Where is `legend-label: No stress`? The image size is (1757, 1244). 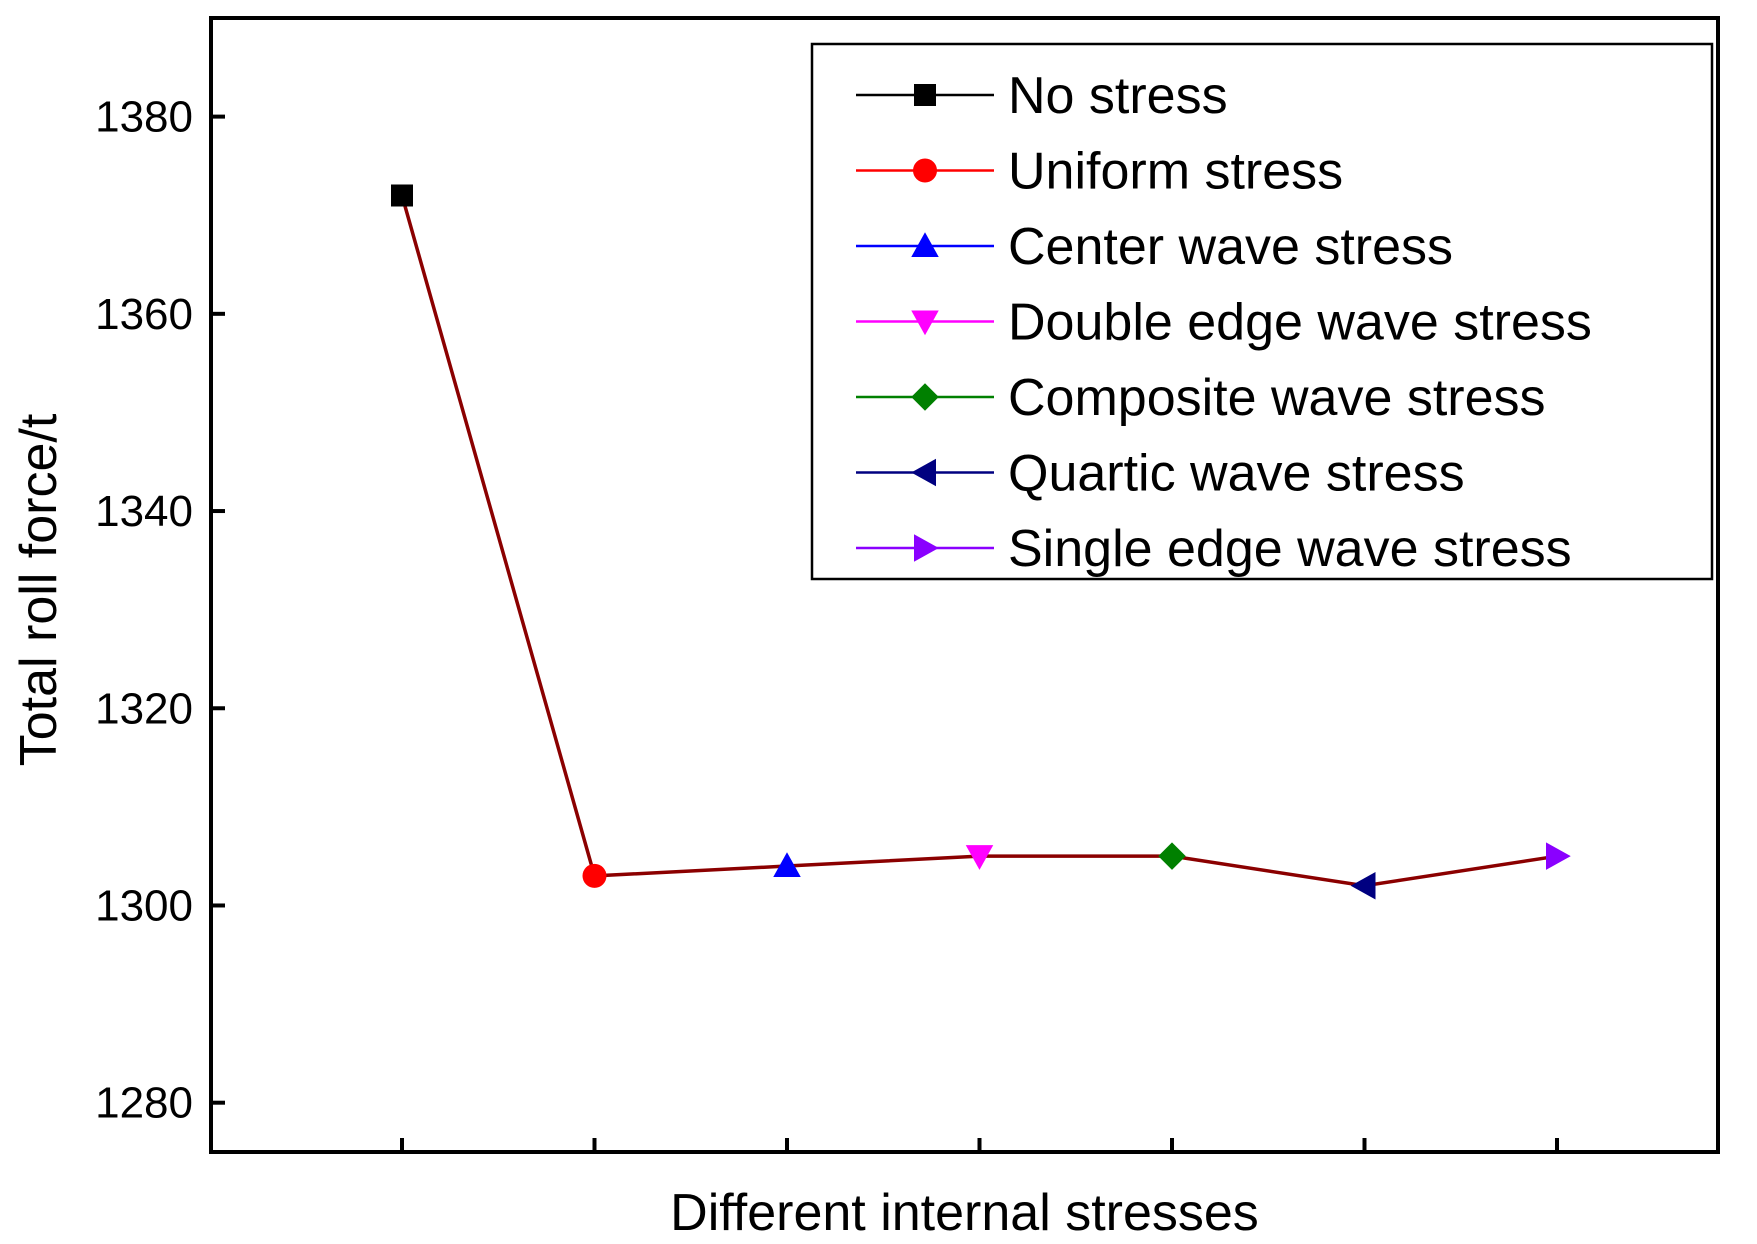 legend-label: No stress is located at coordinates (1118, 96).